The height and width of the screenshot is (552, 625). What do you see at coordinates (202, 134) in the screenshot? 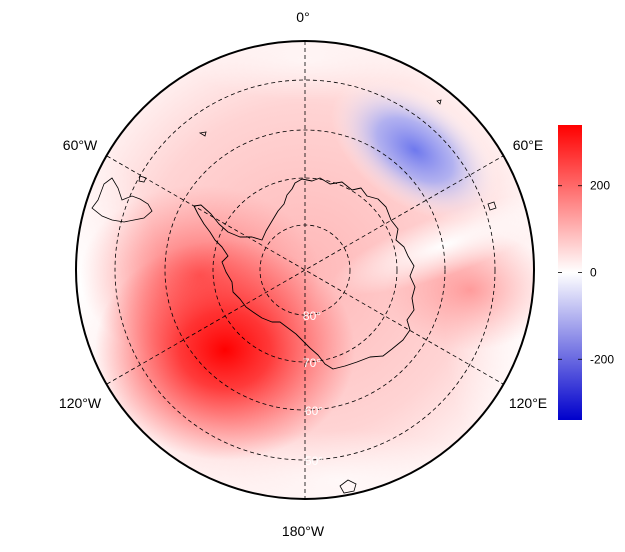
I see `south-georgia` at bounding box center [202, 134].